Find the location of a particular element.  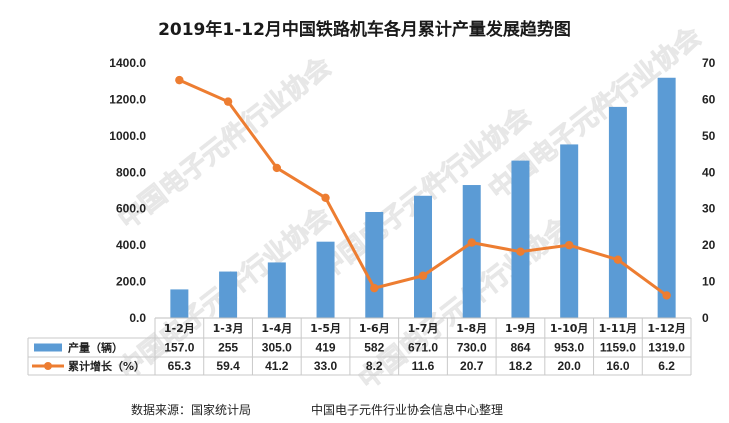

line-value-label: 18.2 is located at coordinates (521, 366).